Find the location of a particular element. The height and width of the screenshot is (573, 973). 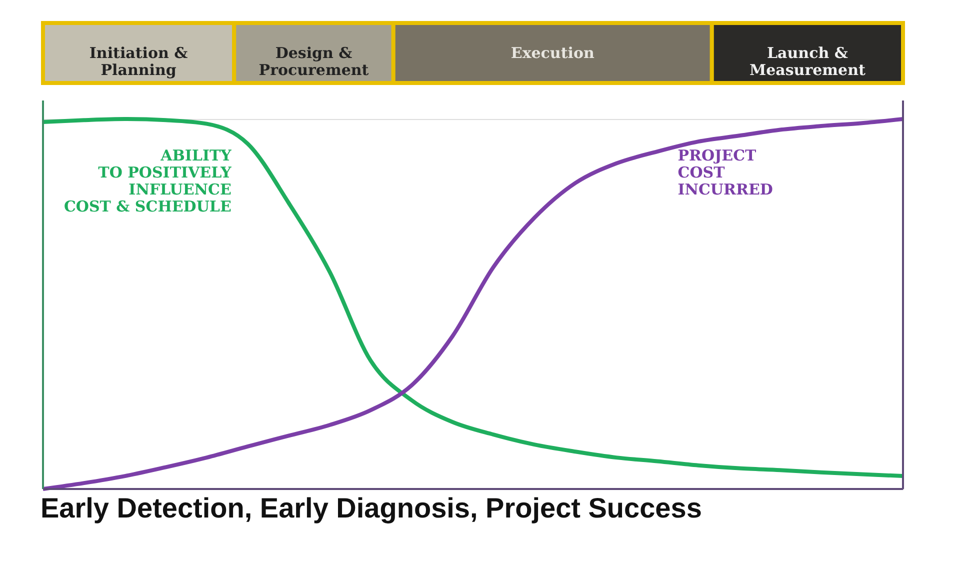

series-label: PROJECT COST INCURRED is located at coordinates (725, 172).